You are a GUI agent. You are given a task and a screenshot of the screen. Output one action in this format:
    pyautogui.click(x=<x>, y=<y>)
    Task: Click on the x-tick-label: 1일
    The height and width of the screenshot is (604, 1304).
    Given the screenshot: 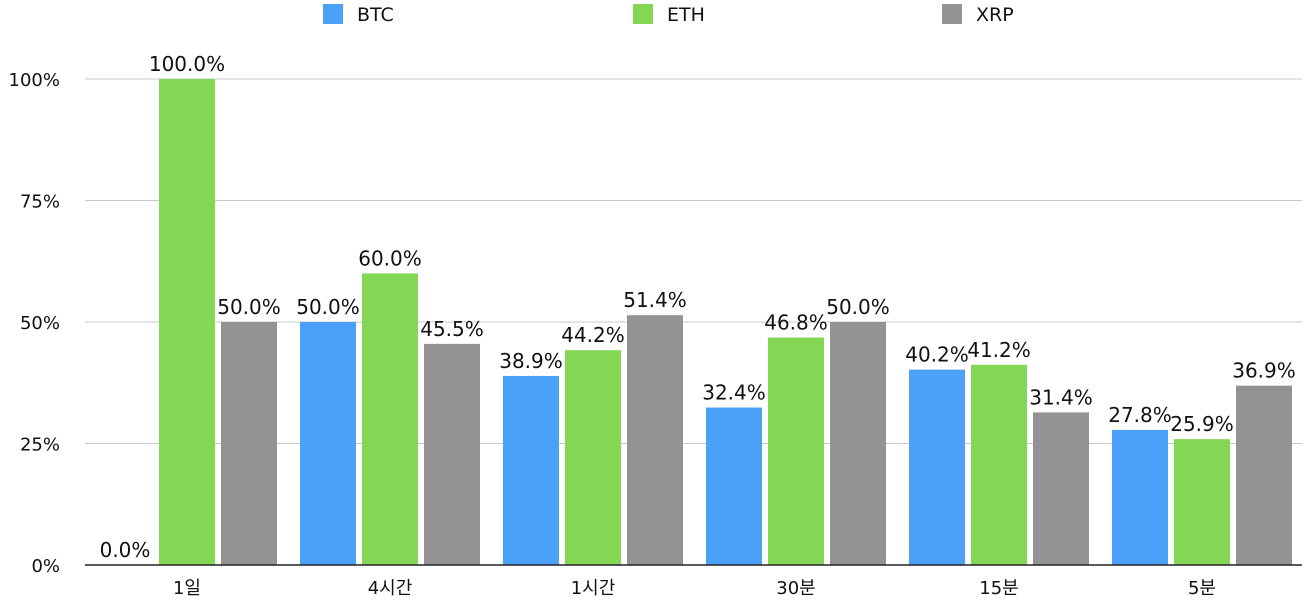 What is the action you would take?
    pyautogui.click(x=187, y=588)
    